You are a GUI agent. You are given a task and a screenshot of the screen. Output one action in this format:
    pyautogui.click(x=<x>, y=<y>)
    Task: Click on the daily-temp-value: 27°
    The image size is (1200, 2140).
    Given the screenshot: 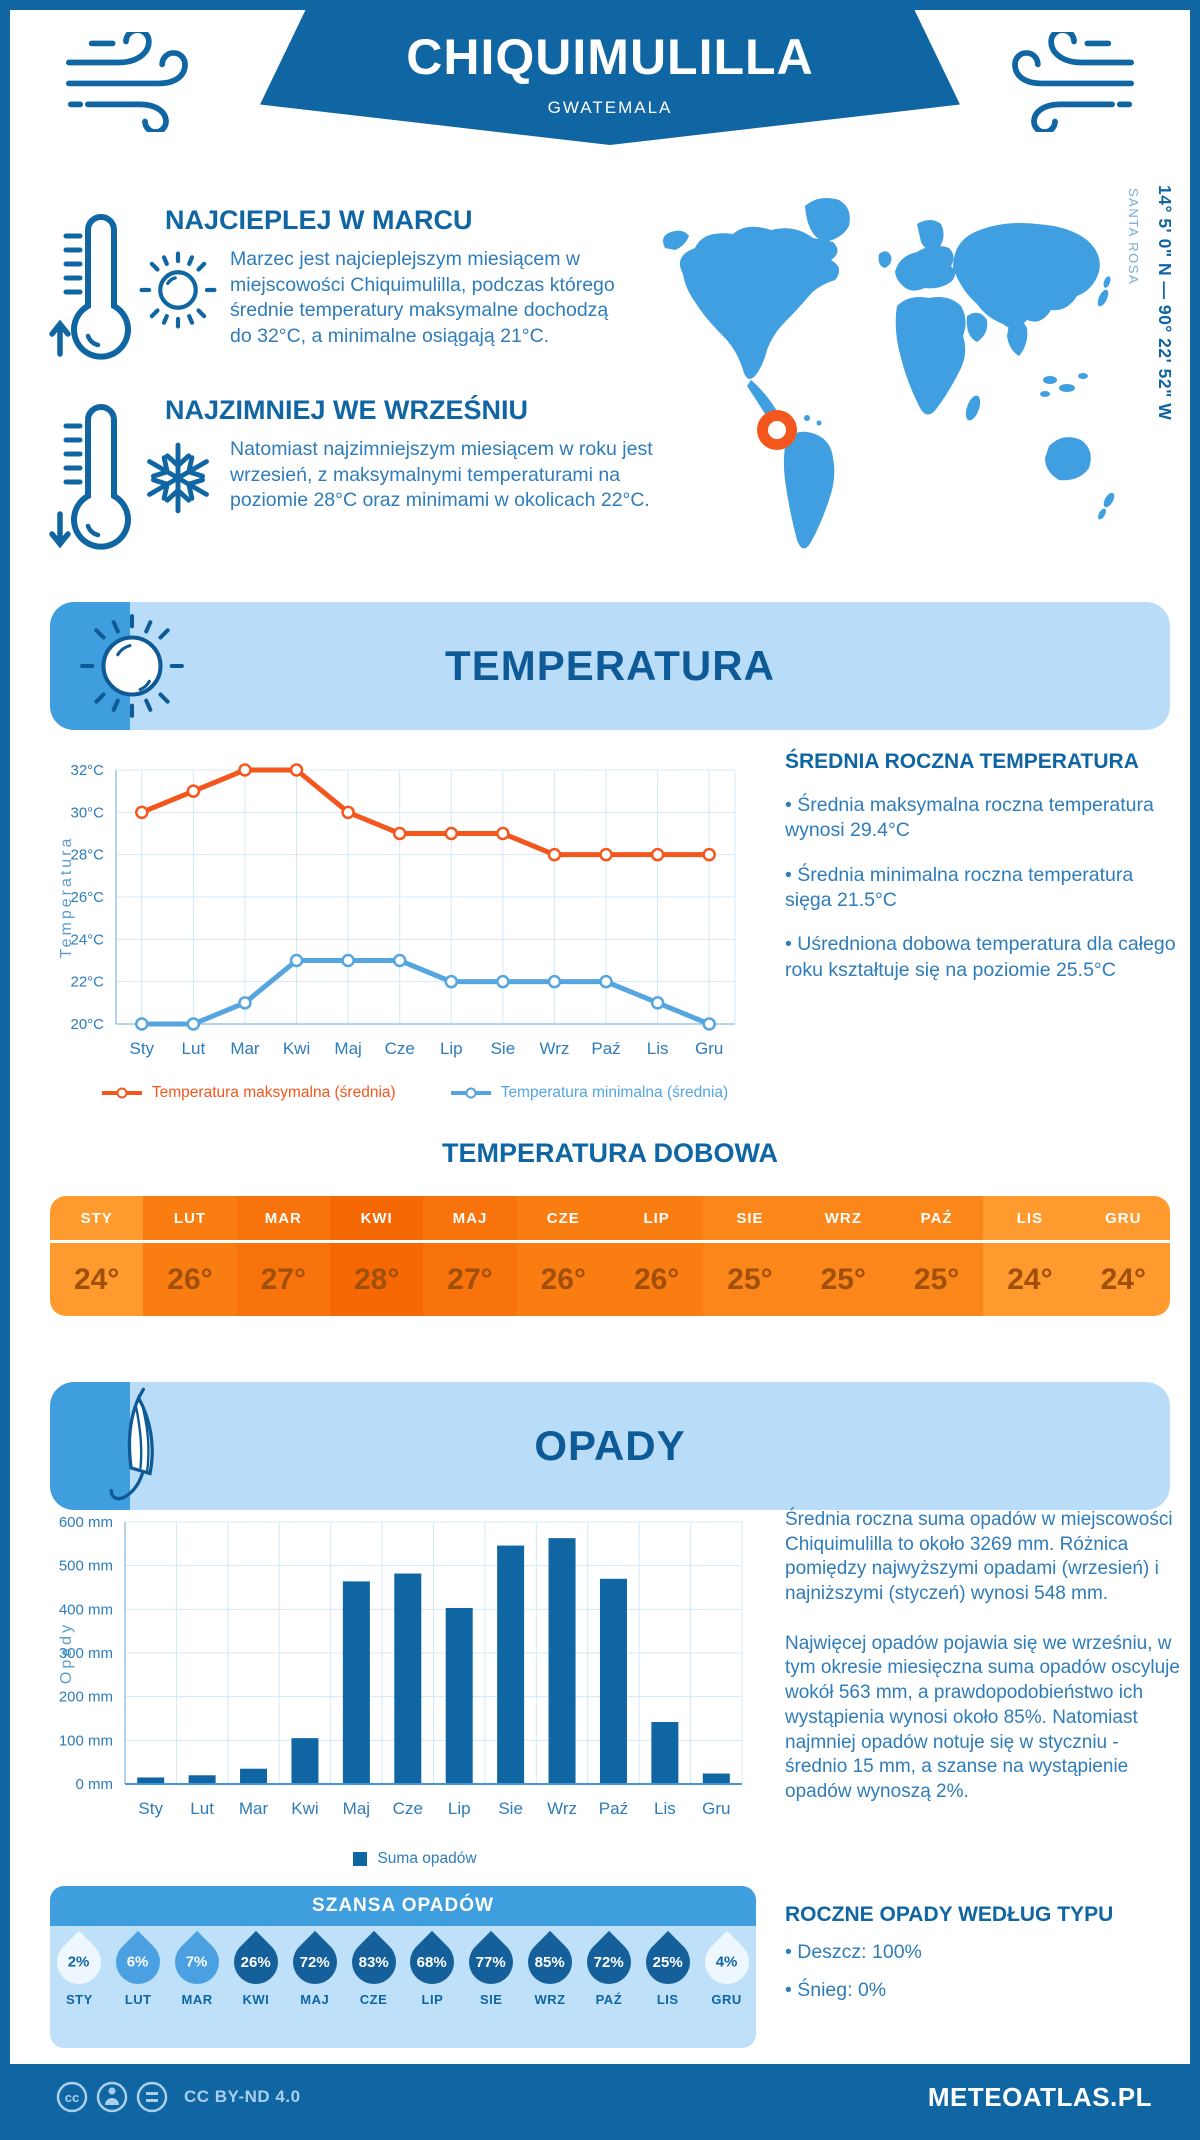 What is the action you would take?
    pyautogui.click(x=283, y=1279)
    